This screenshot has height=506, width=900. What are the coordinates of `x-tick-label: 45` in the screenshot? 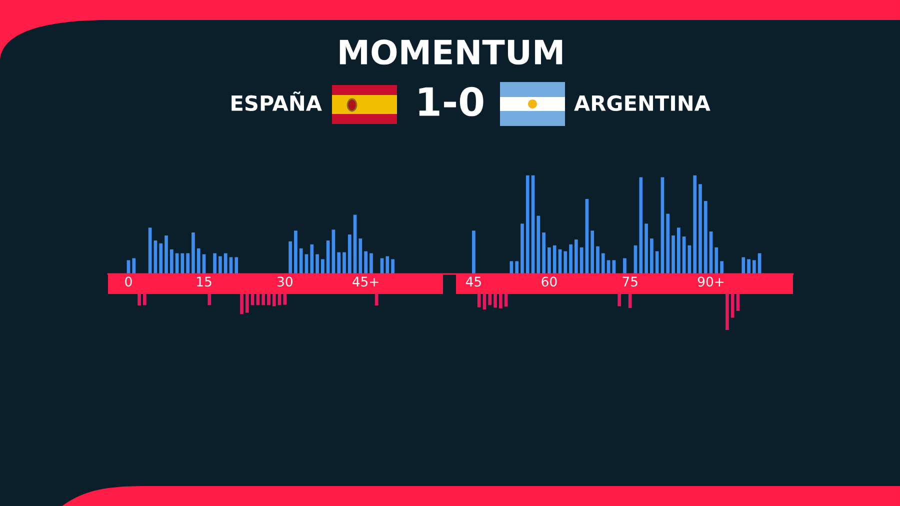 It's located at (473, 281).